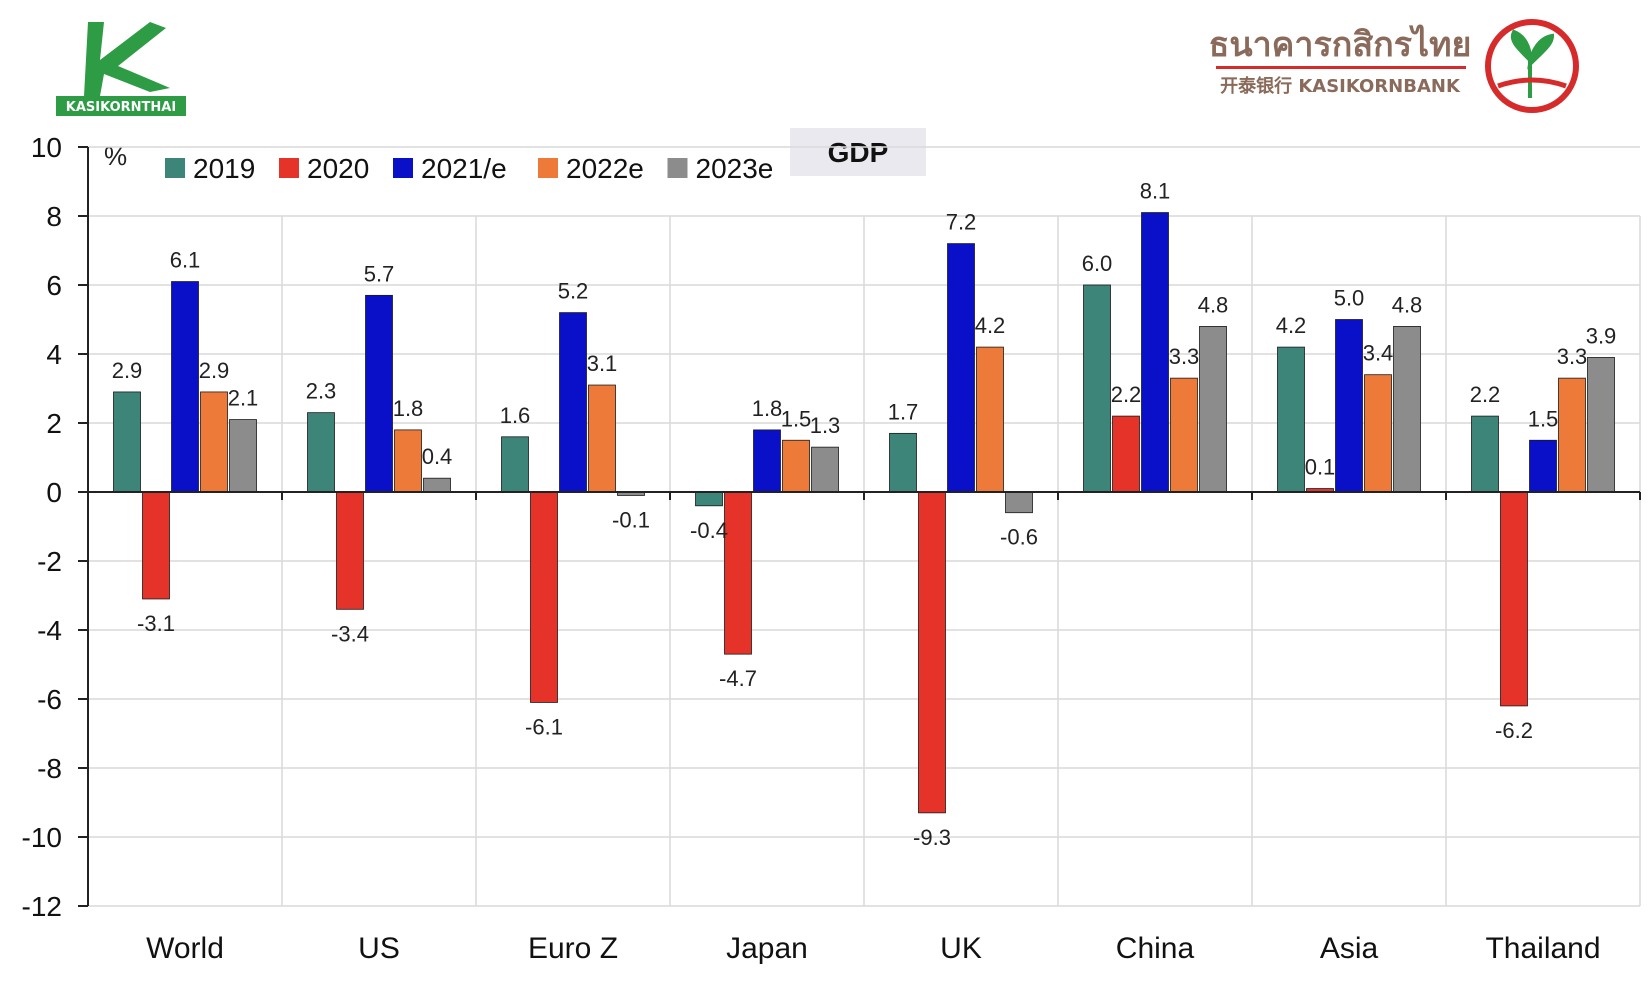 Image resolution: width=1652 pixels, height=990 pixels. Describe the element at coordinates (1340, 44) in the screenshot. I see `kasikornbank-thai-name: ธนาคารกสิกรไทย` at that location.